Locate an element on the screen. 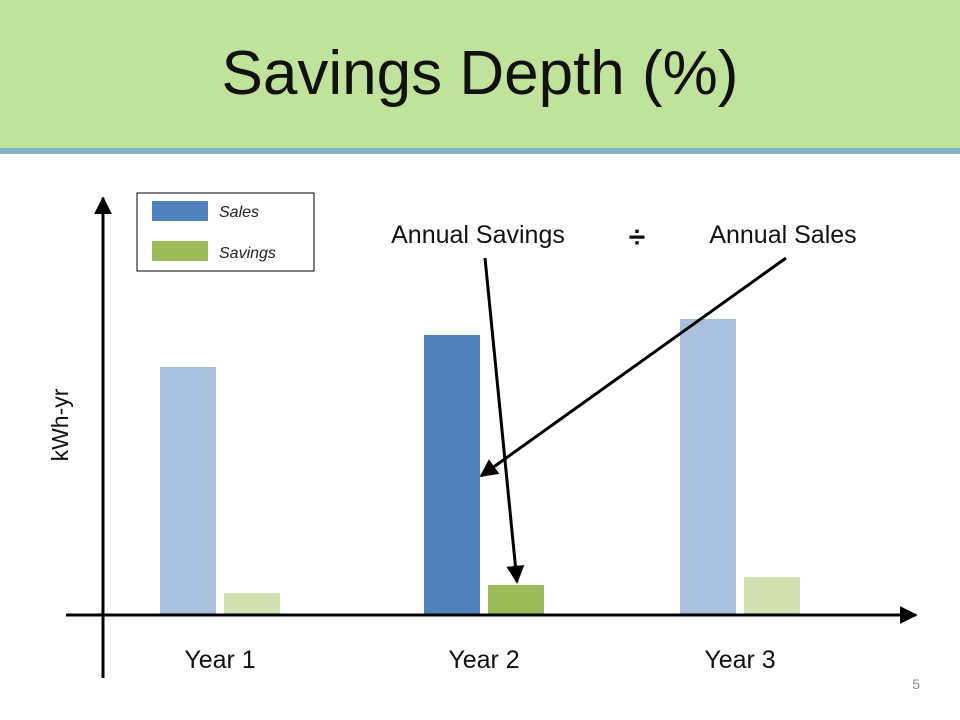 Image resolution: width=960 pixels, height=720 pixels. legend-label-savings: Savings is located at coordinates (247, 253).